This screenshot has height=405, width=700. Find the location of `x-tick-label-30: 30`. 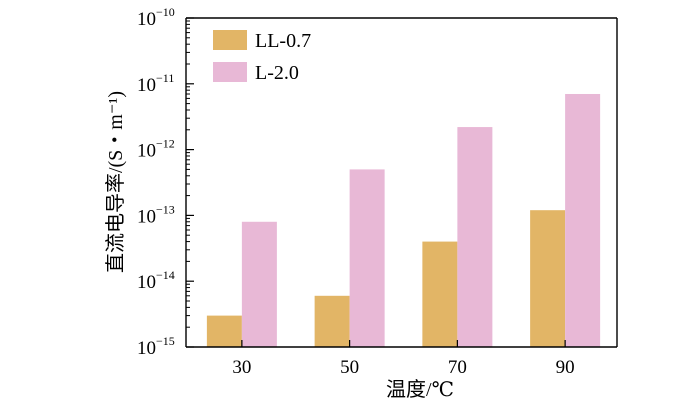

x-tick-label-30: 30 is located at coordinates (241, 367).